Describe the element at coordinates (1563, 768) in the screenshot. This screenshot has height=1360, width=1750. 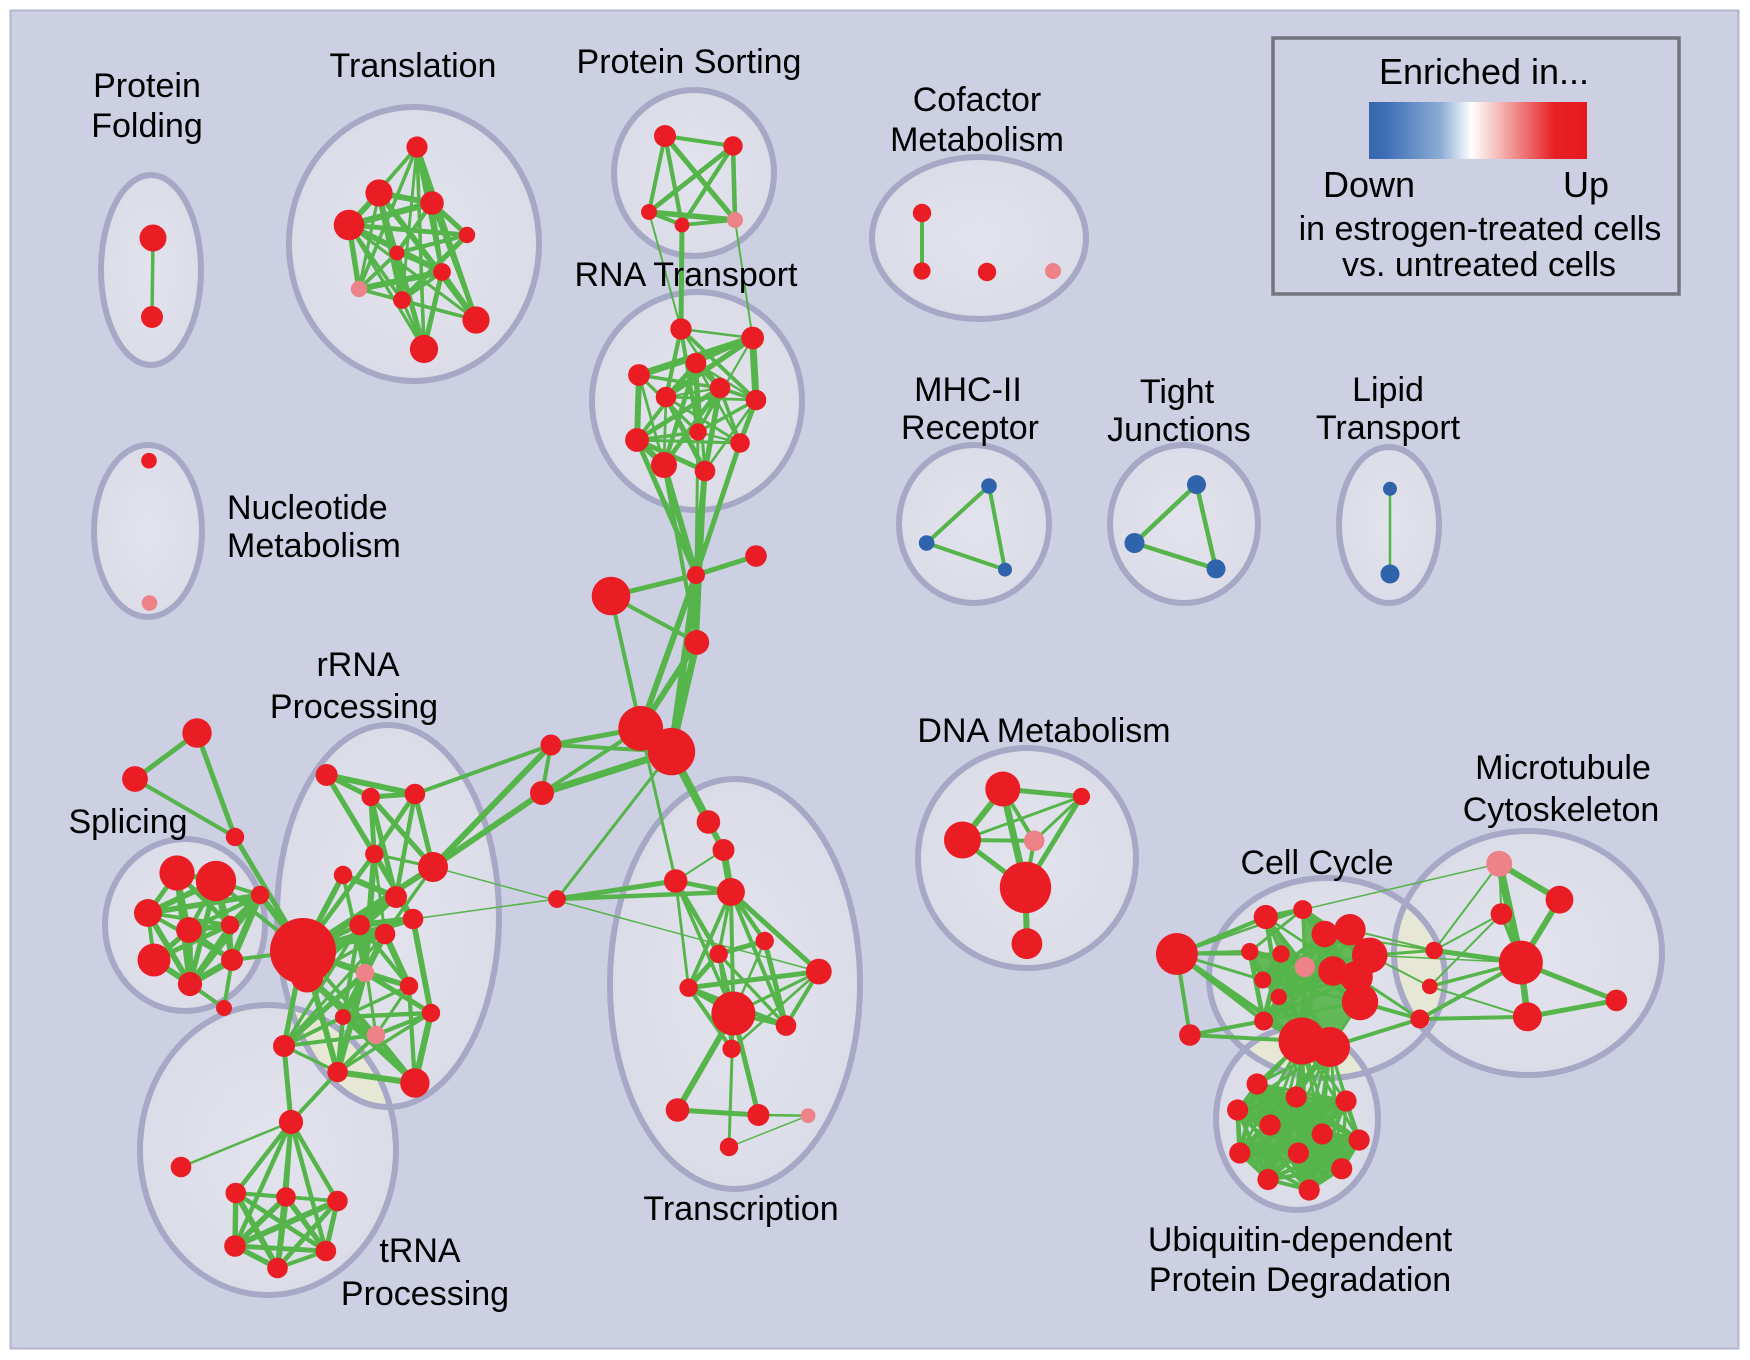
I see `svg-text: Microtubule` at that location.